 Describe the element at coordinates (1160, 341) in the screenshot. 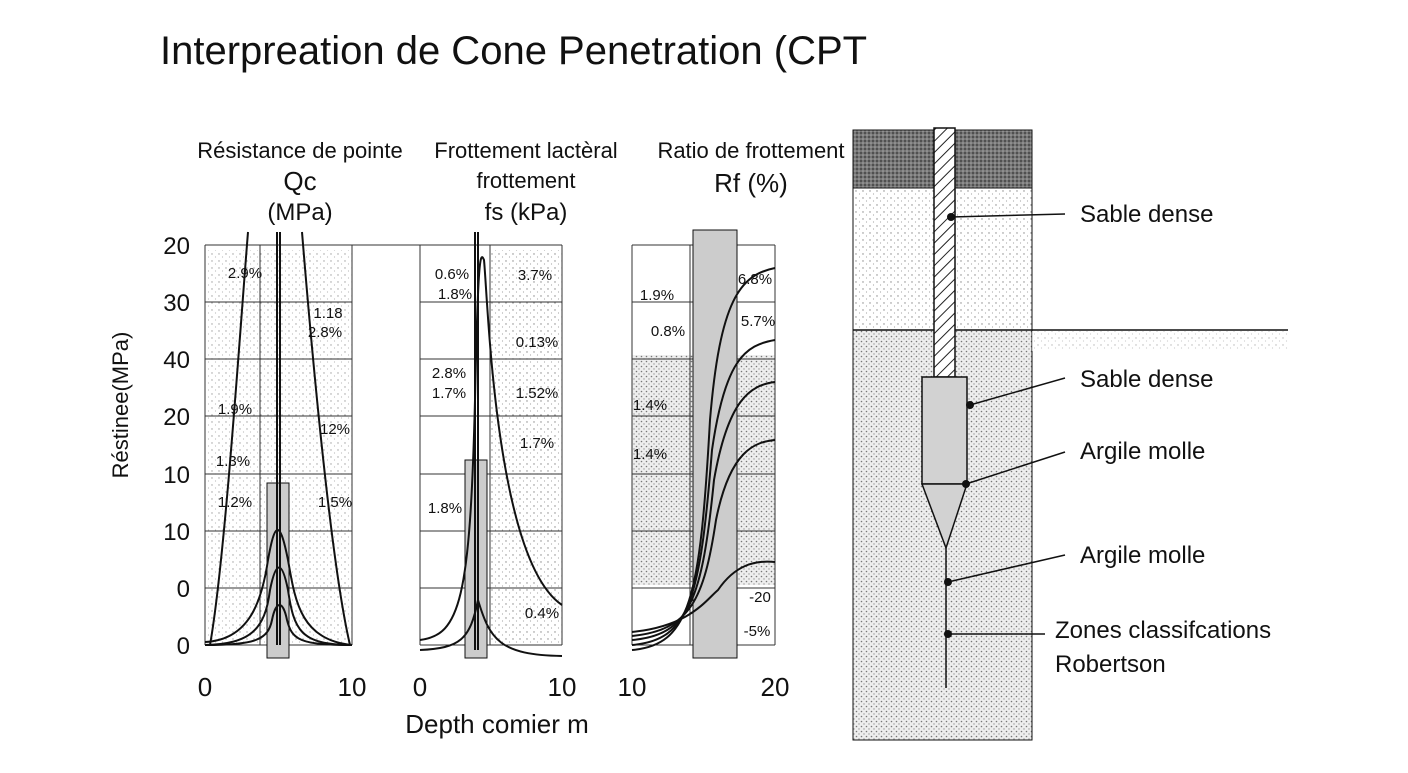

I see `surface-fill` at that location.